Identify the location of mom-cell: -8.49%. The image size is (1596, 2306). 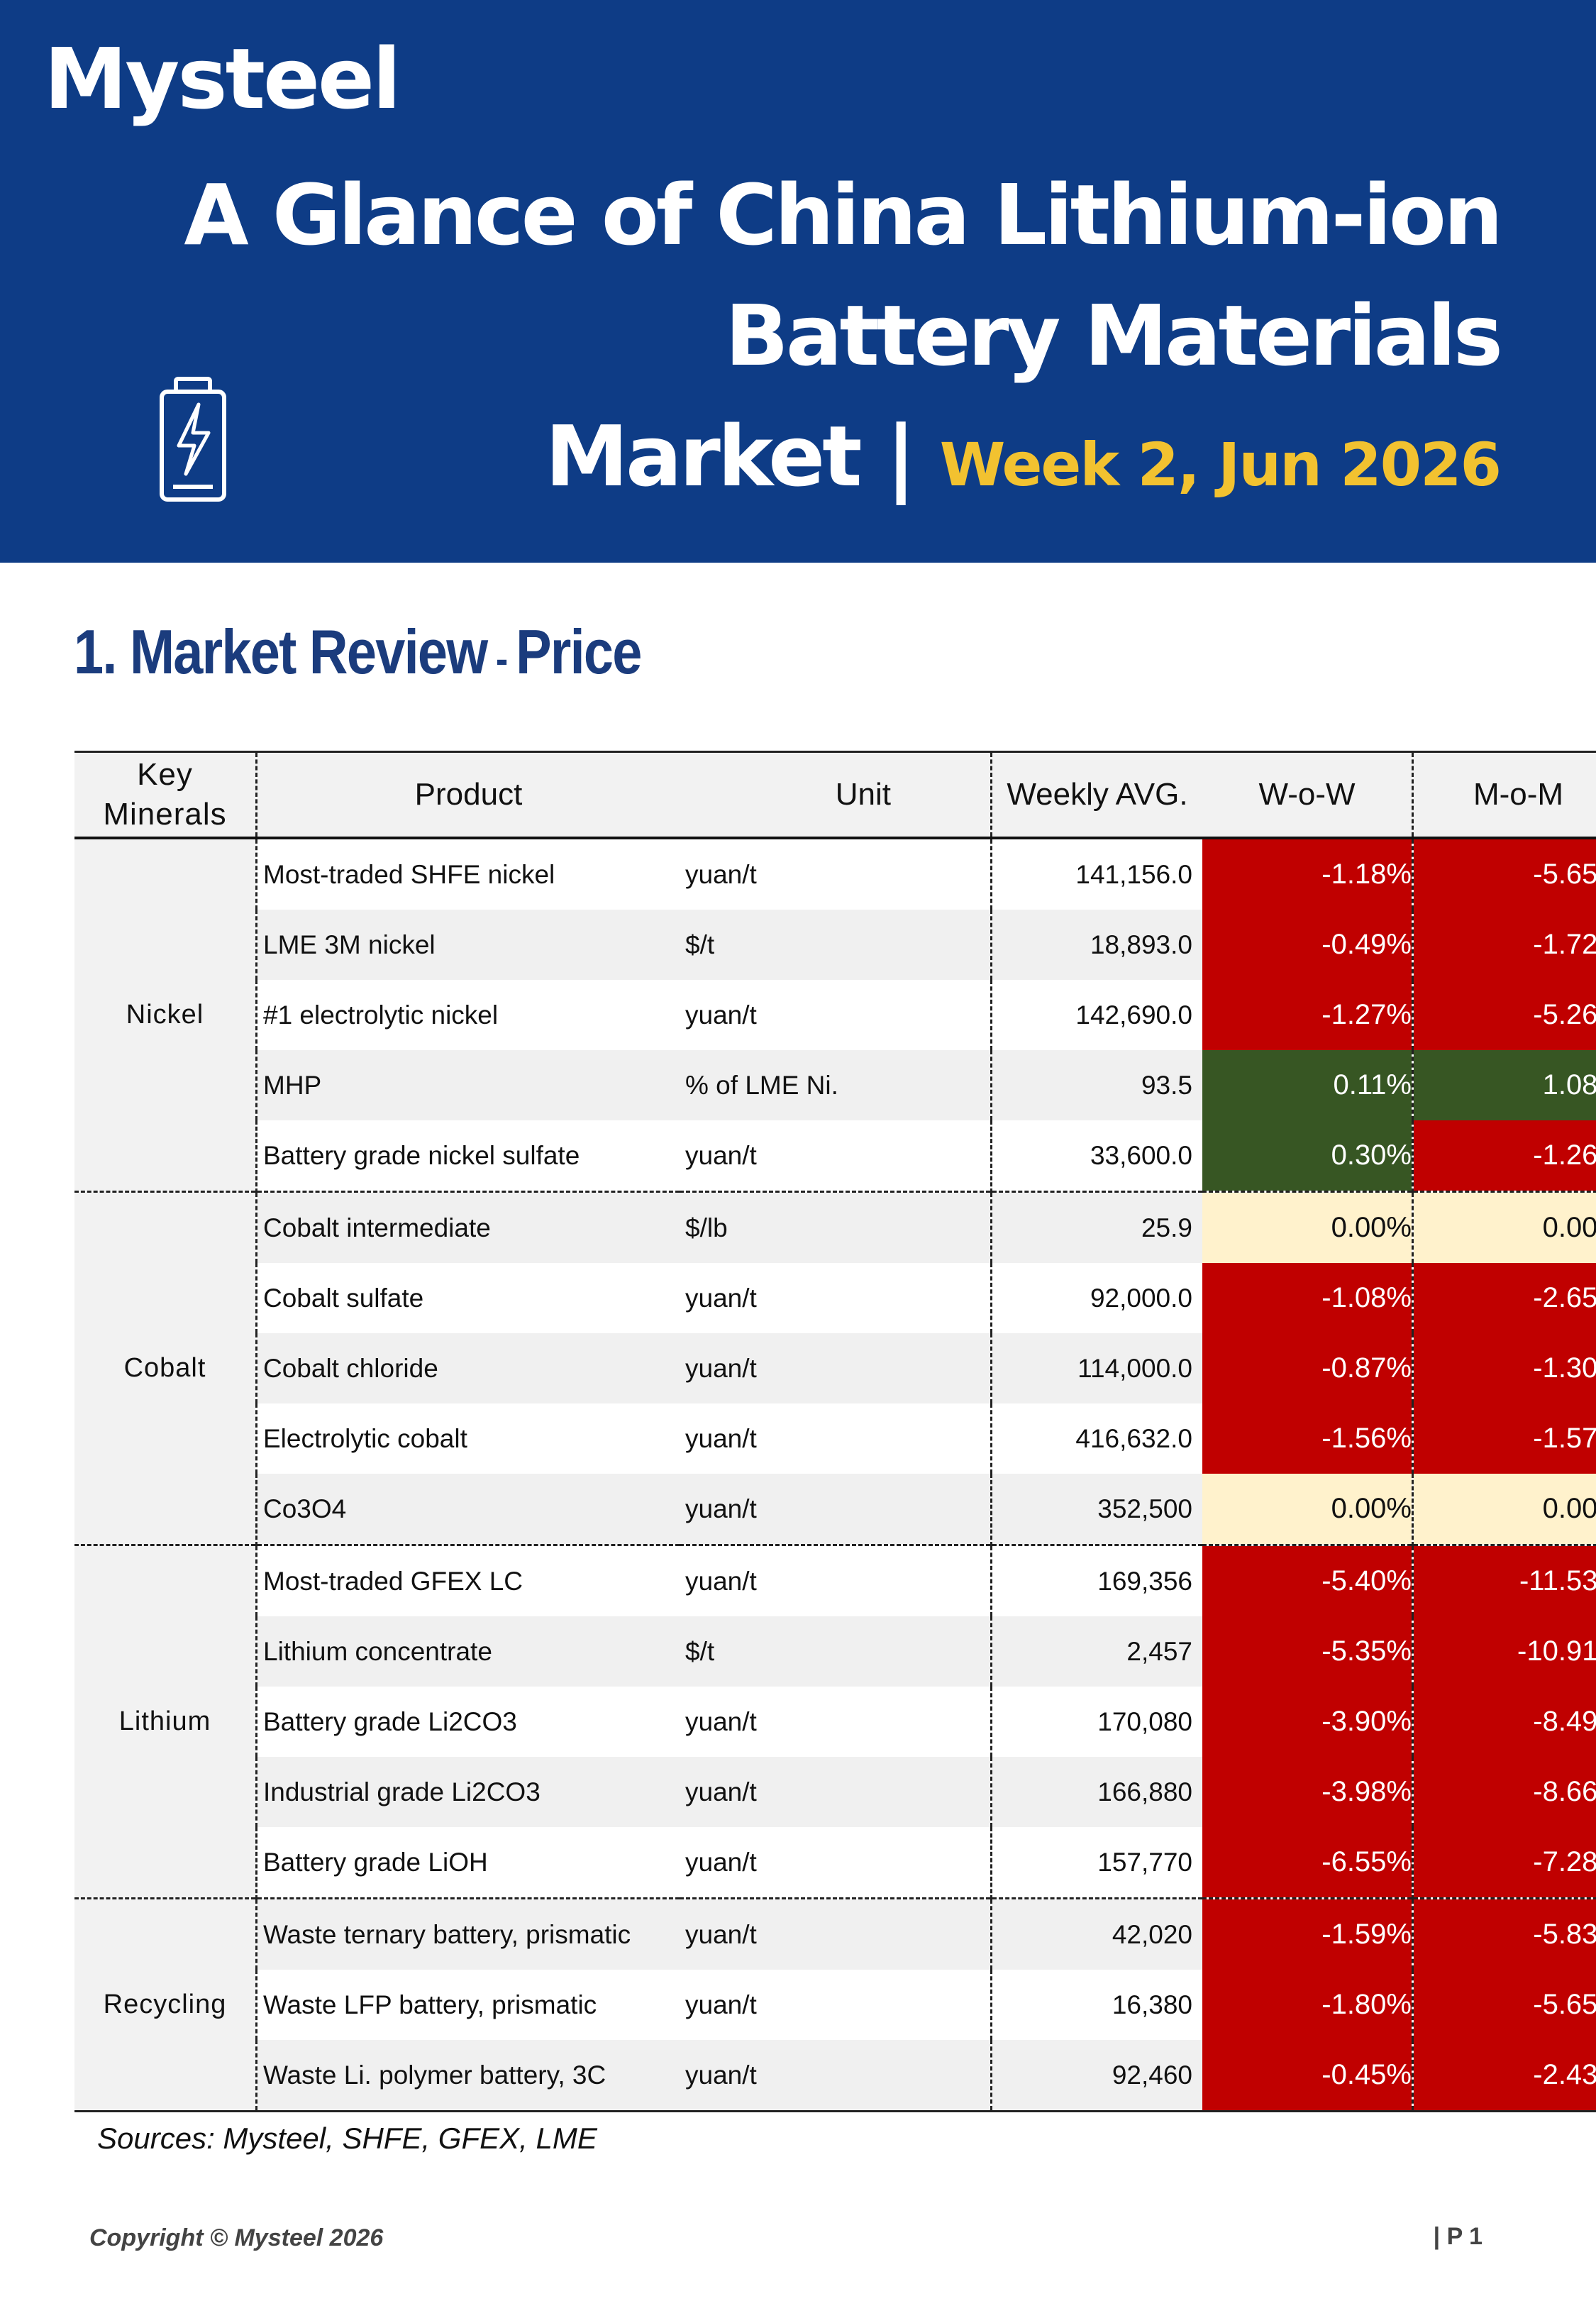
(1504, 1722).